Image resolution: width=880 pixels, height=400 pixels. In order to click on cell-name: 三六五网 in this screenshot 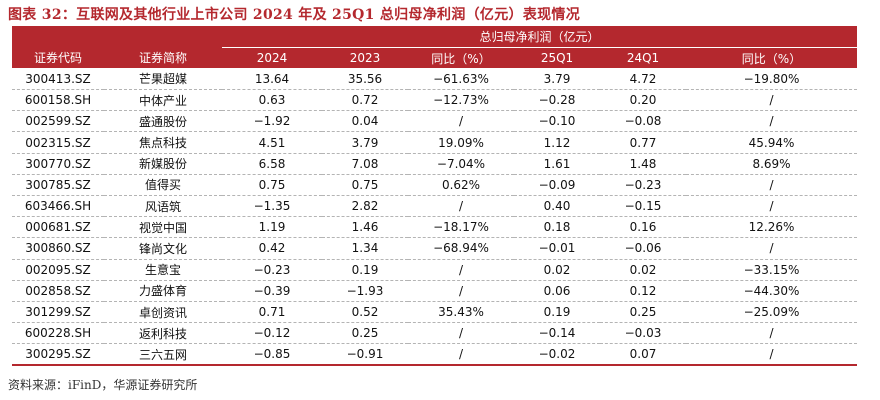, I will do `click(162, 354)`.